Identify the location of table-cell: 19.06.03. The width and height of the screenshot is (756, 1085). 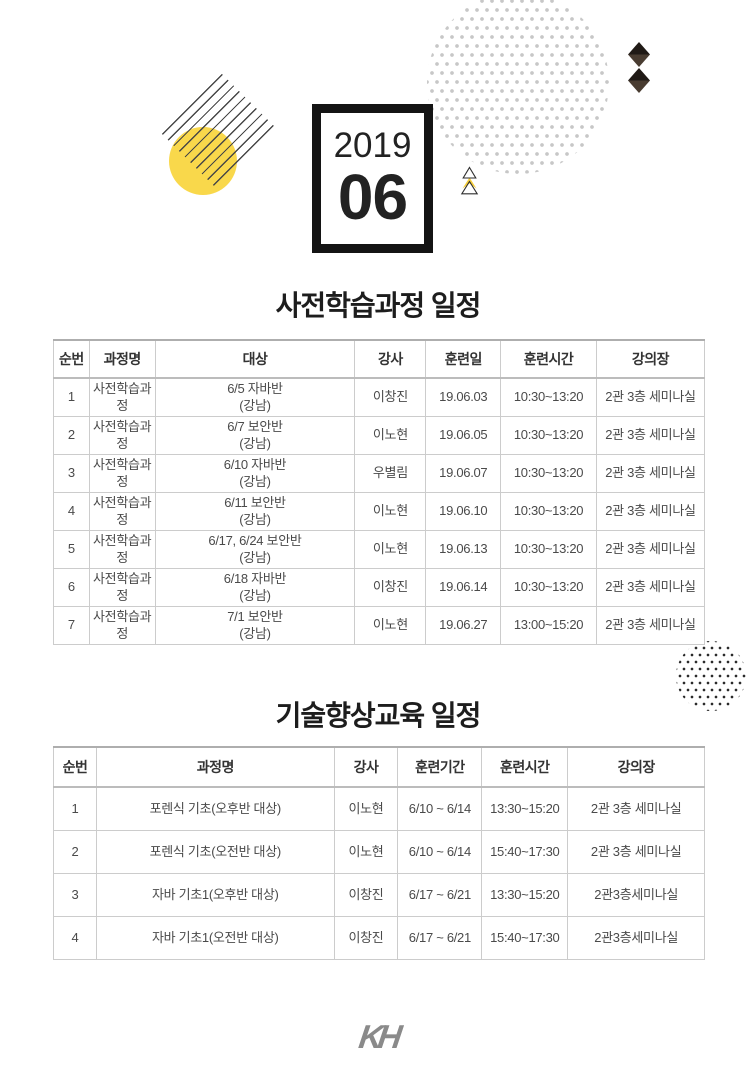
(463, 397).